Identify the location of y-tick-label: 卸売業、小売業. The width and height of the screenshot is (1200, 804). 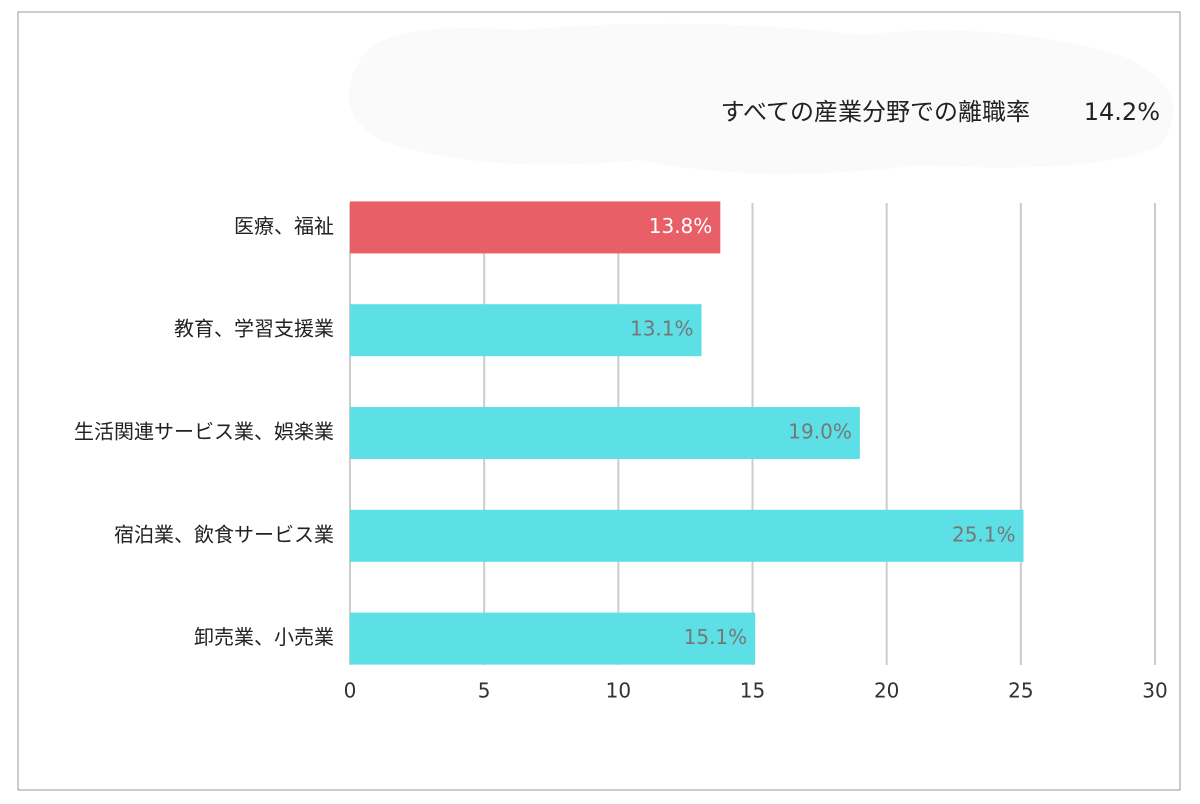
(264, 637).